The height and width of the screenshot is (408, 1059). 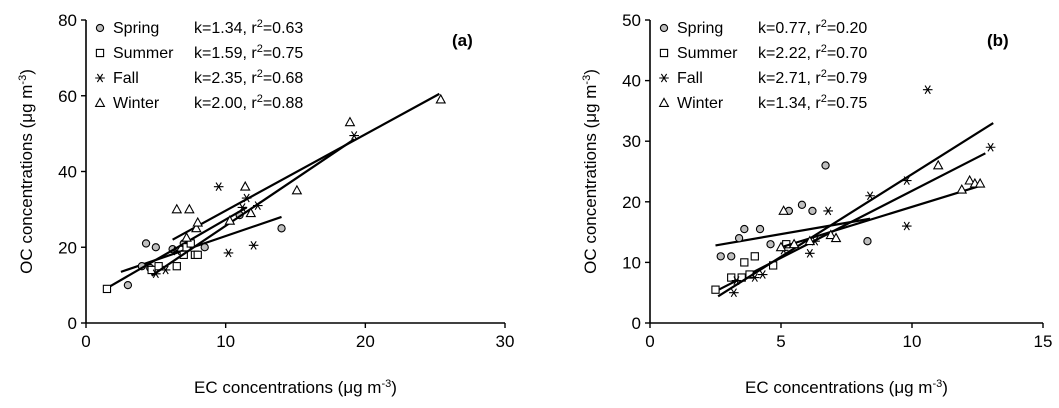 What do you see at coordinates (72, 323) in the screenshot?
I see `panel-a-y-tick-label: 0` at bounding box center [72, 323].